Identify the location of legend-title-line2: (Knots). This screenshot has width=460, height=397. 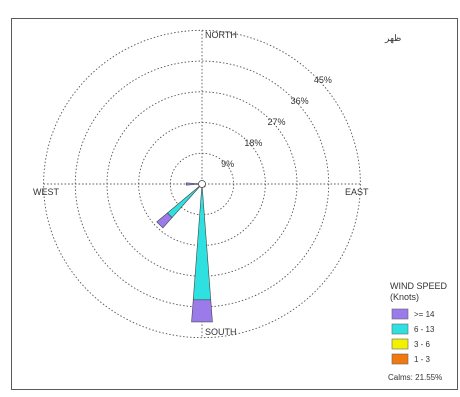
(404, 297).